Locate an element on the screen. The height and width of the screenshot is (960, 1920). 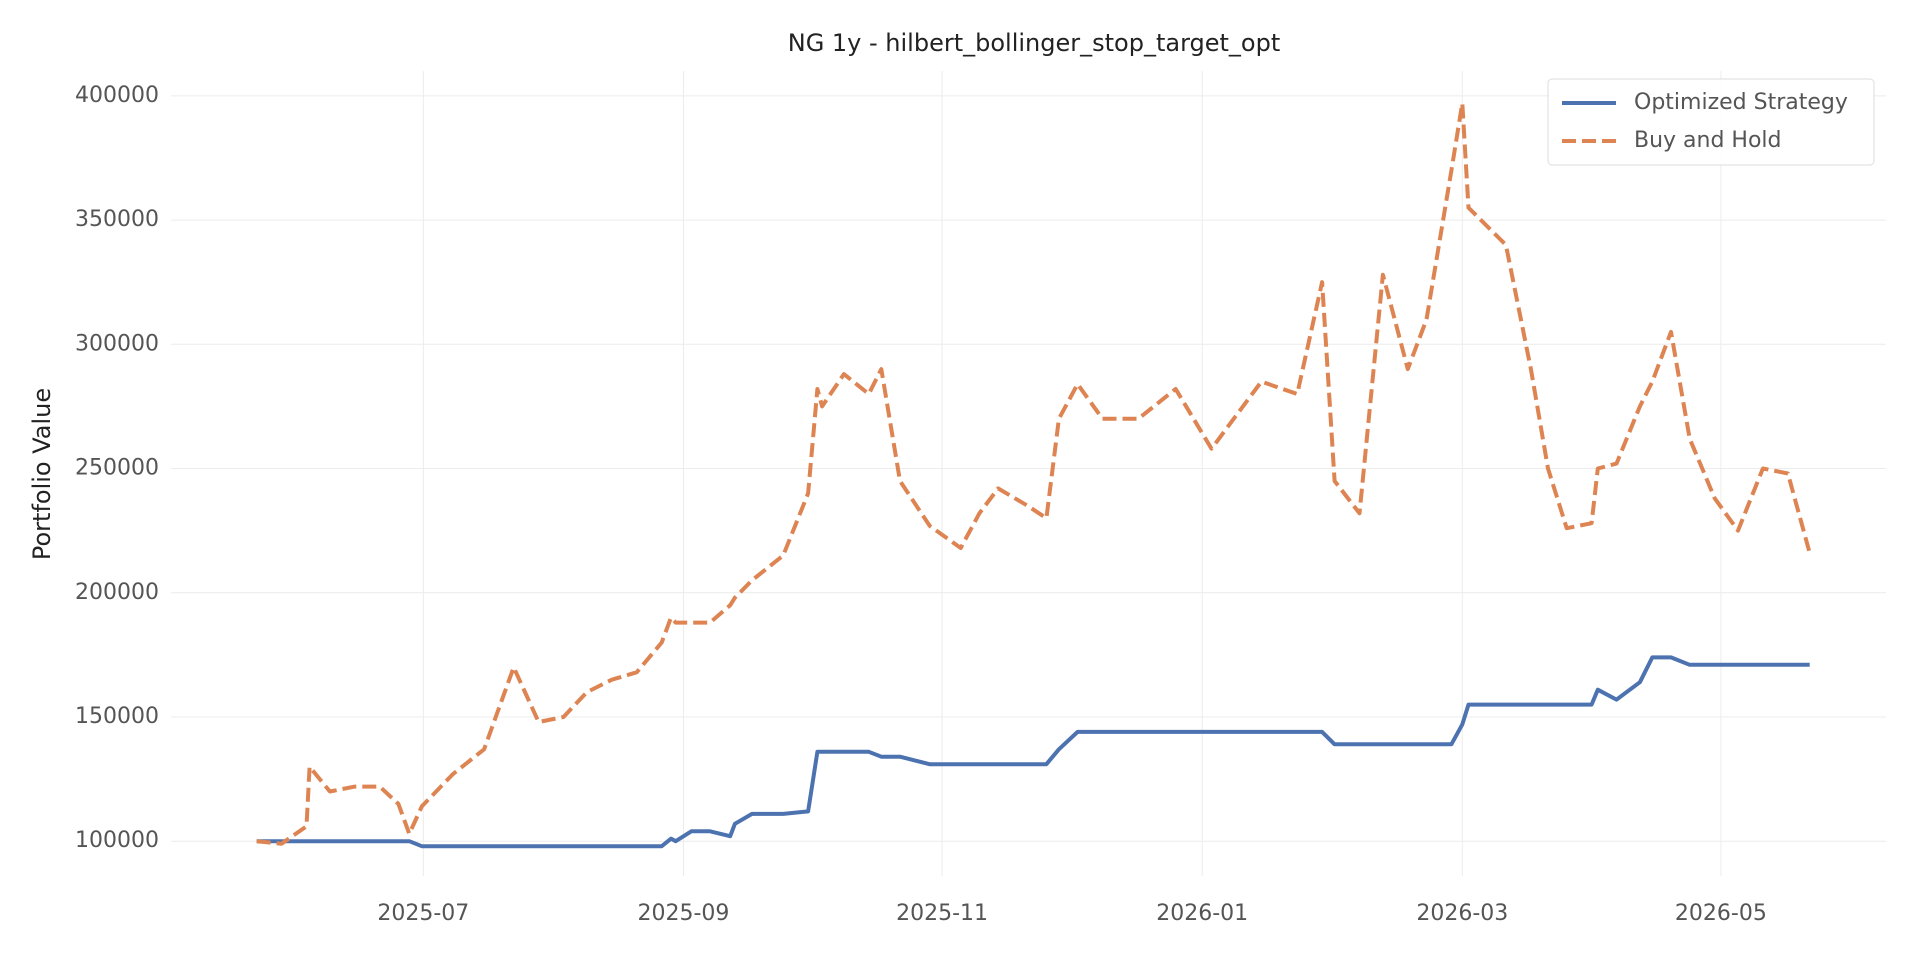
y-axis-label: Portfolio Value is located at coordinates (42, 474).